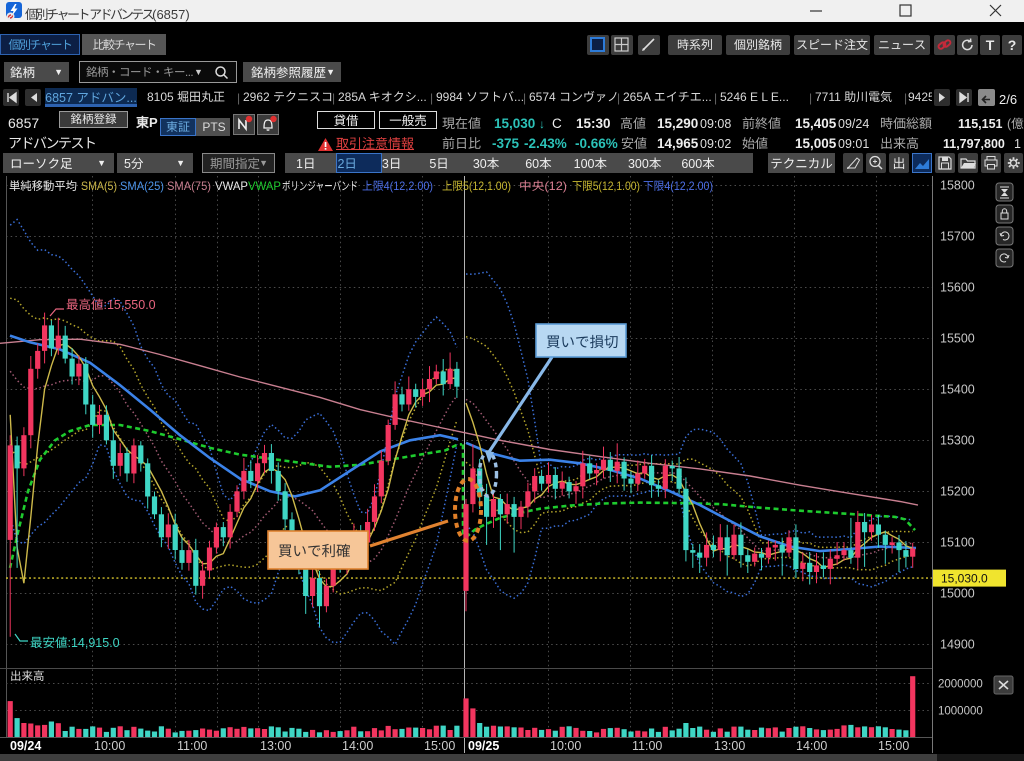 The width and height of the screenshot is (1024, 761). I want to click on svg-text: 上限4(12,2.00), so click(397, 186).